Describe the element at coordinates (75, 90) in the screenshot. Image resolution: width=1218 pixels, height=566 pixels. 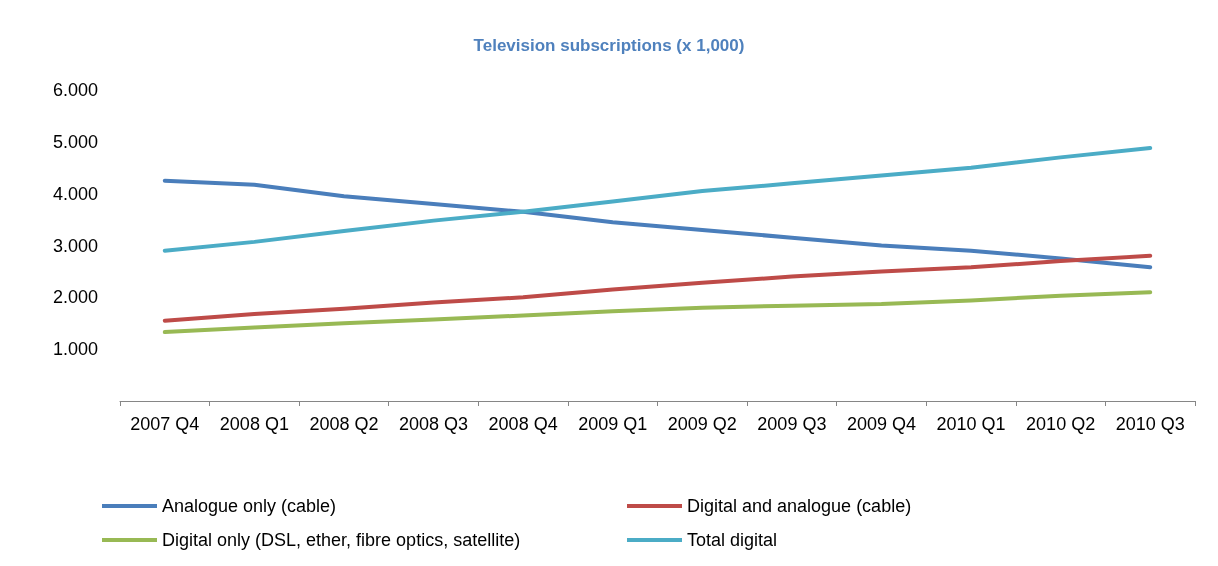
I see `y-tick-label: 6.000` at that location.